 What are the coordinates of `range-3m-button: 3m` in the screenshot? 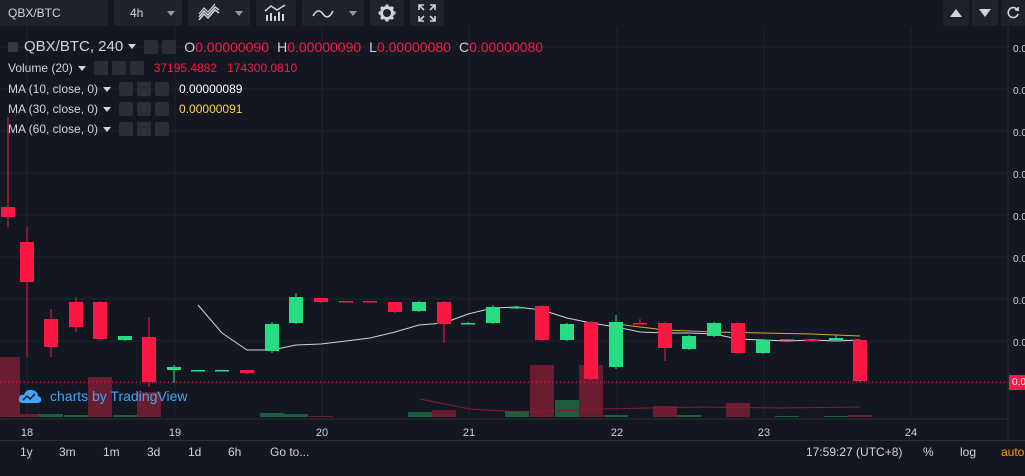 It's located at (67, 452).